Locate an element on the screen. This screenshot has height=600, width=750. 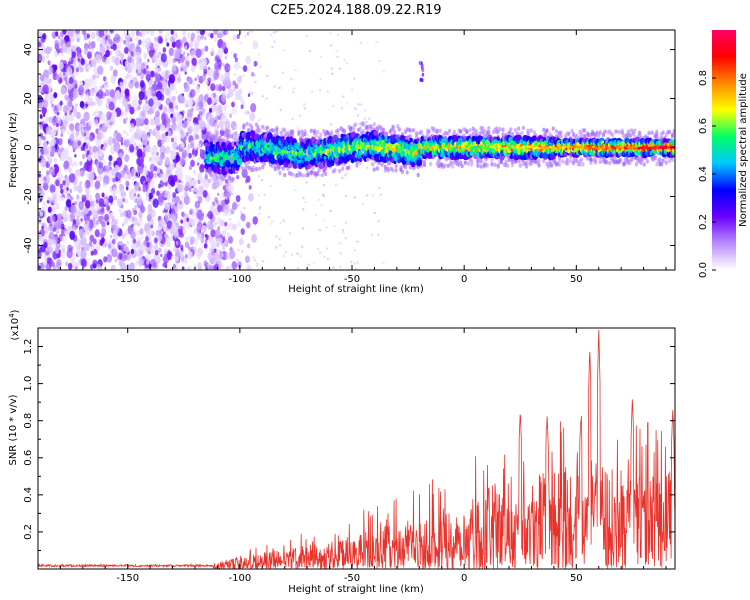
signal-cell is located at coordinates (283, 138).